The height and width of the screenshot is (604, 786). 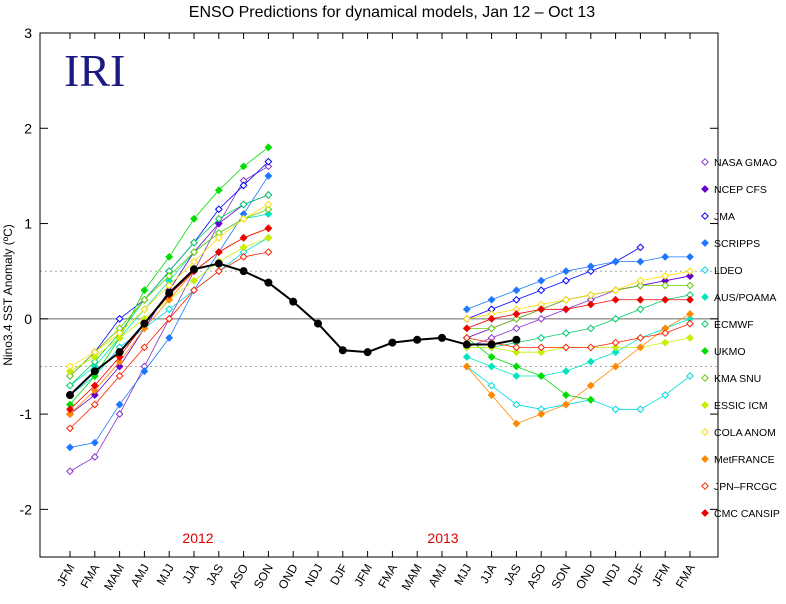 What do you see at coordinates (94, 70) in the screenshot?
I see `logo: IRI` at bounding box center [94, 70].